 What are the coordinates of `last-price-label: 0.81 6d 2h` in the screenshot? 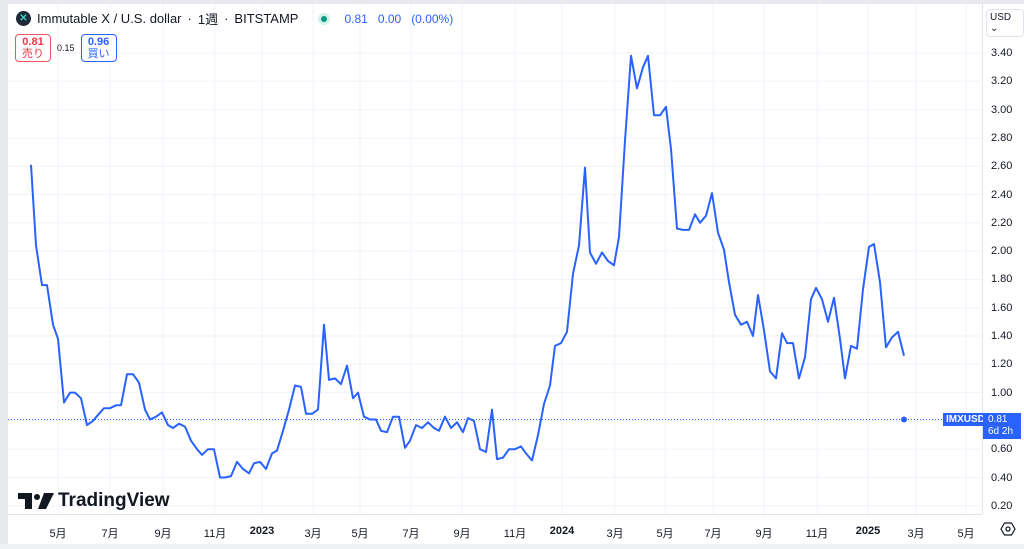 It's located at (1002, 426).